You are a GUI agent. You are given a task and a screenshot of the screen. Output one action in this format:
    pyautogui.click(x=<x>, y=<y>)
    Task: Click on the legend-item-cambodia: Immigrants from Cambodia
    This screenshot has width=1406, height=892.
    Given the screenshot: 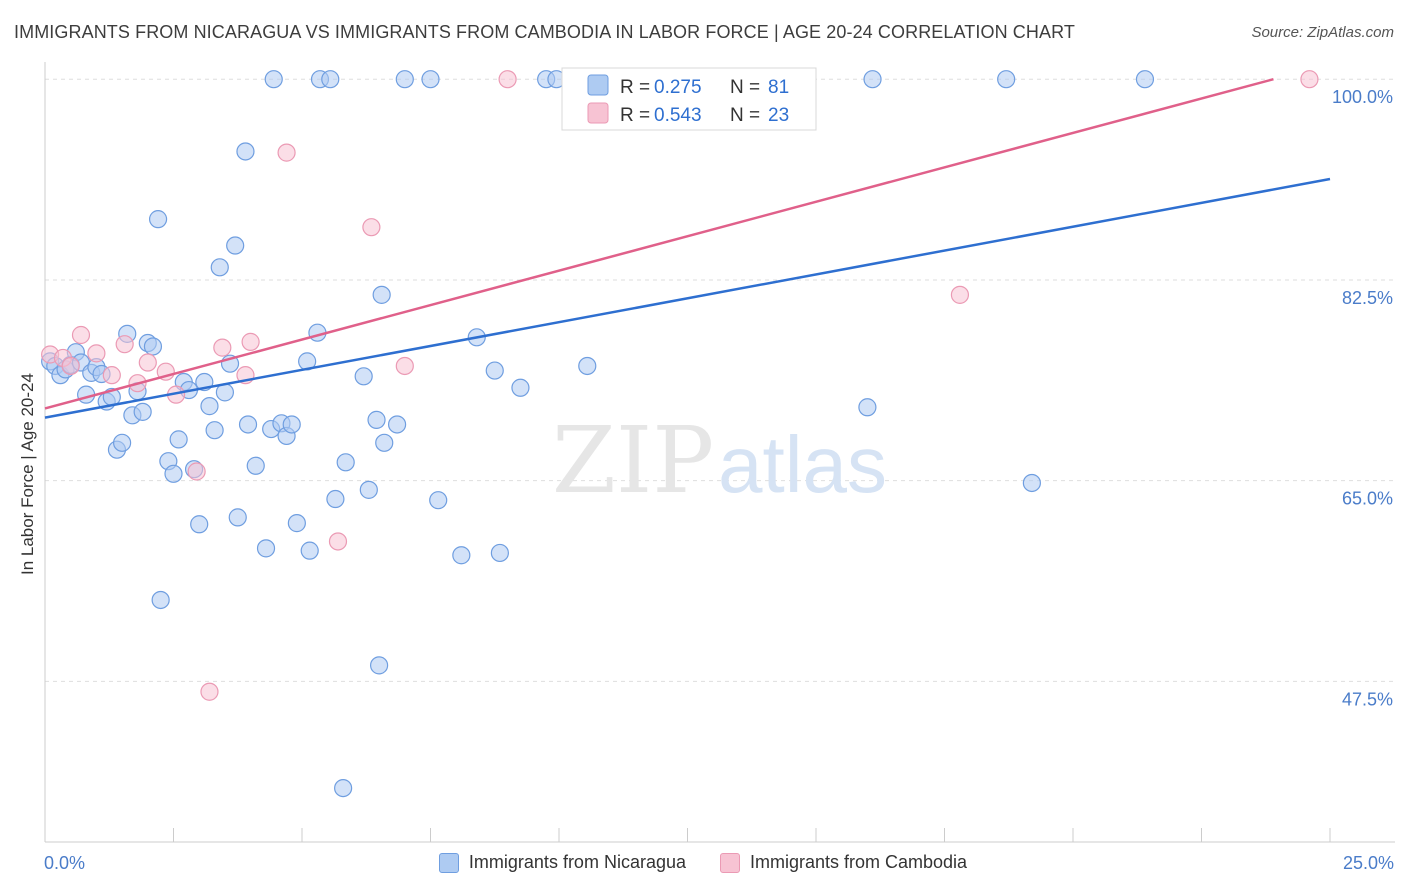 What is the action you would take?
    pyautogui.click(x=843, y=862)
    